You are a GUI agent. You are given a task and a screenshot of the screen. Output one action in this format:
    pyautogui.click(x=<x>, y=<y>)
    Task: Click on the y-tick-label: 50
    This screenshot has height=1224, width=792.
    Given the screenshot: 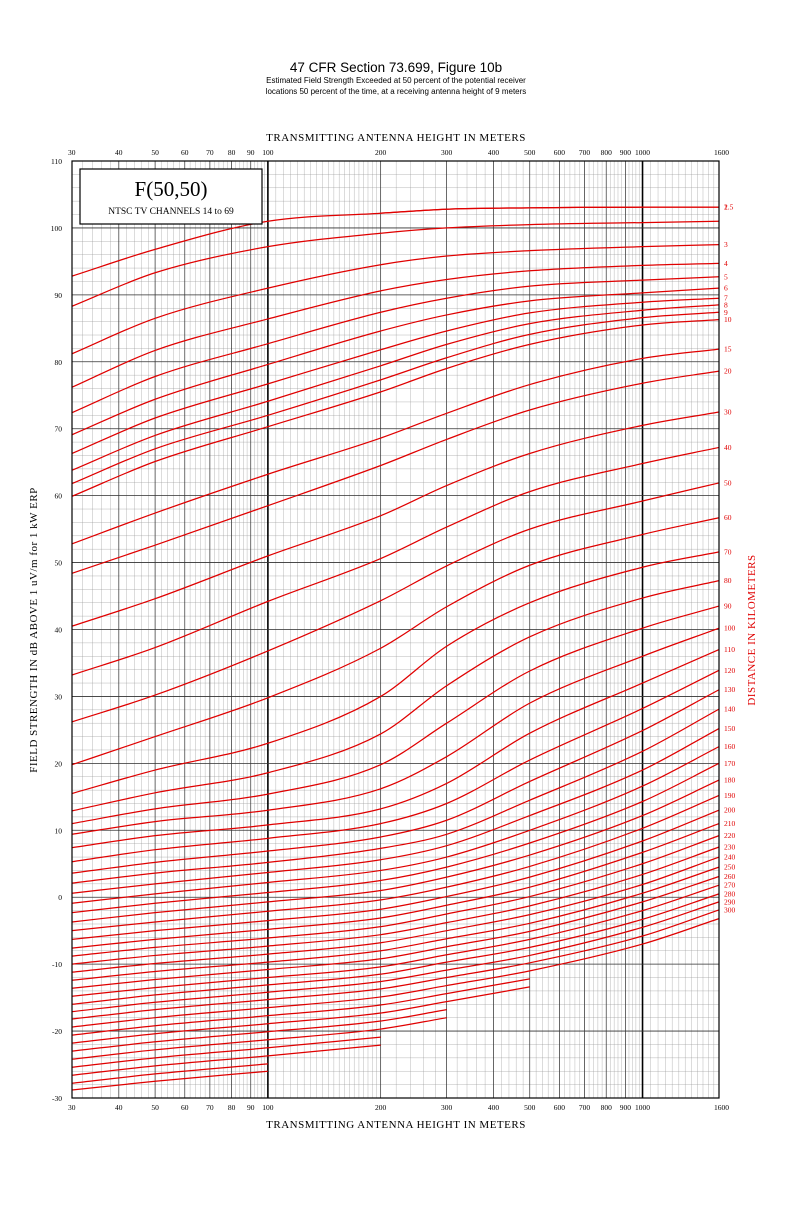 What is the action you would take?
    pyautogui.click(x=59, y=563)
    